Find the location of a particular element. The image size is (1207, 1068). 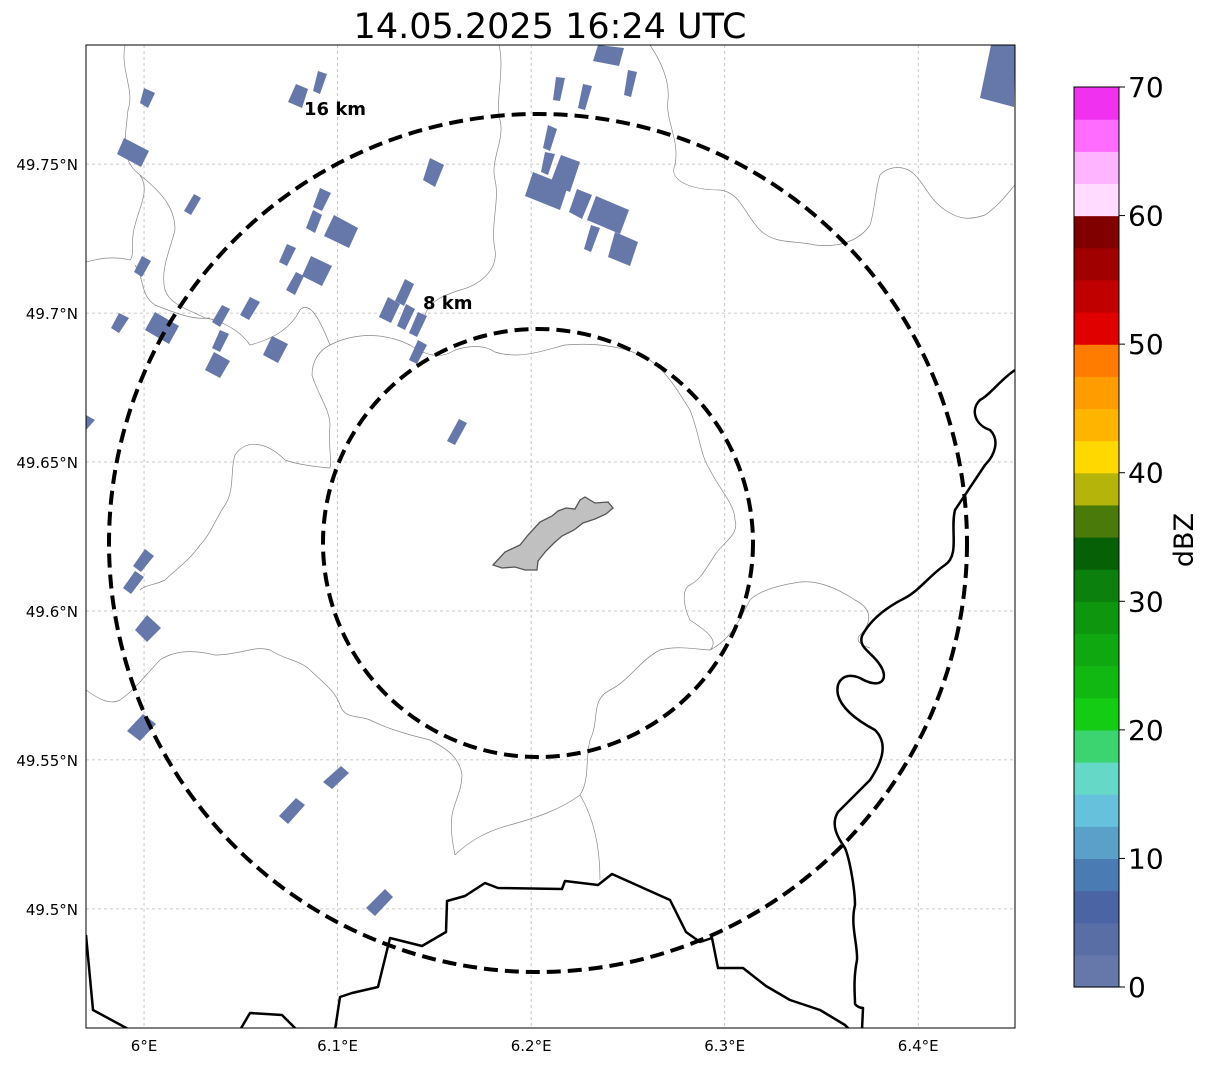

lat-tick-label: 49.6°N is located at coordinates (52, 612).